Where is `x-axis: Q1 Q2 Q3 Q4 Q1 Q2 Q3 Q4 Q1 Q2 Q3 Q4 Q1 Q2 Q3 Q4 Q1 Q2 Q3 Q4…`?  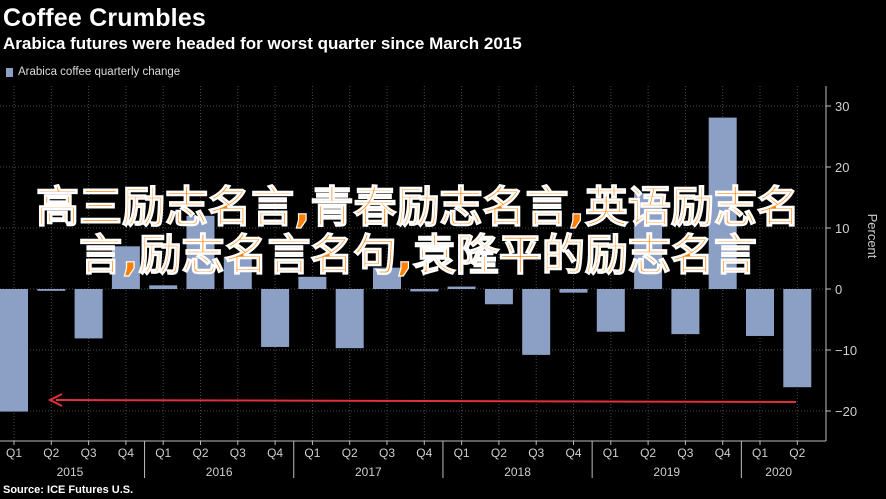 x-axis: Q1 Q2 Q3 Q4 Q1 Q2 Q3 Q4 Q1 Q2 Q3 Q4 Q1 Q2 Q3 Q4 Q1 Q2 Q3 Q4… is located at coordinates (406, 460).